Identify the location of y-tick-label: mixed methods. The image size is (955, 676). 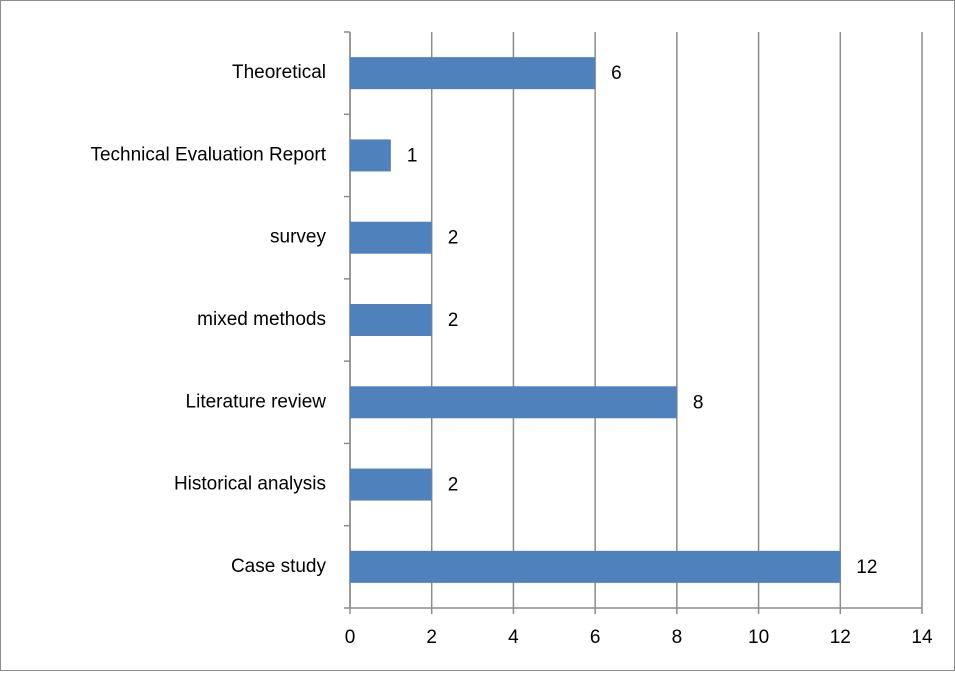
(261, 319).